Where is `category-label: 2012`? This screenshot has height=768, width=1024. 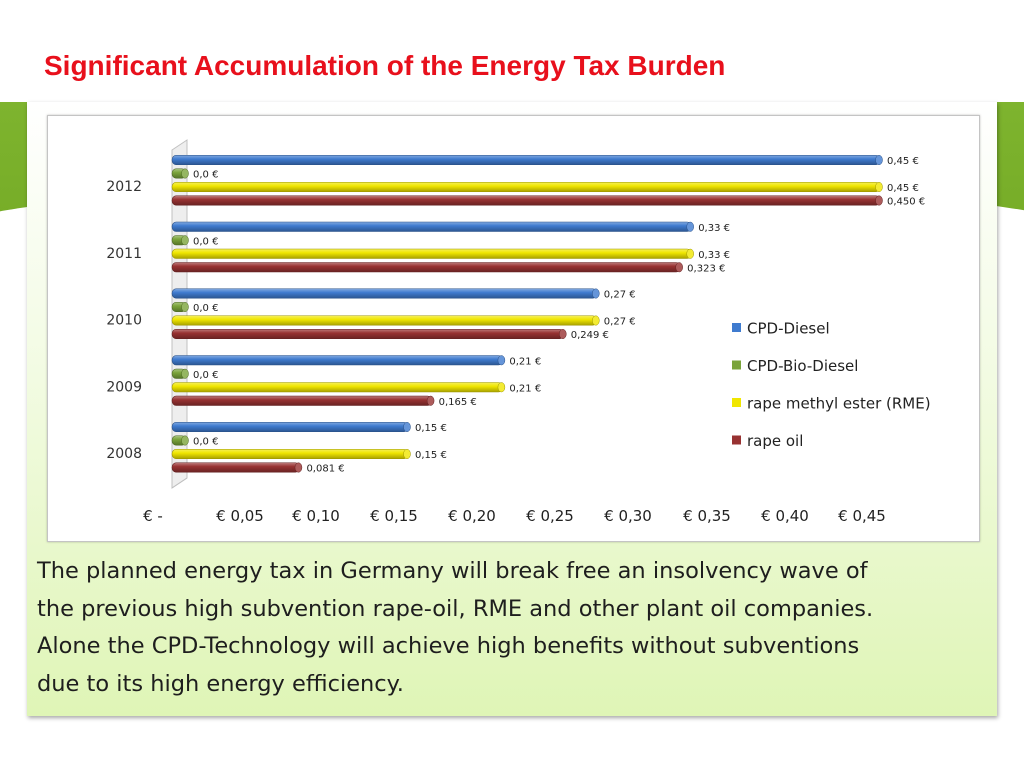 category-label: 2012 is located at coordinates (124, 187).